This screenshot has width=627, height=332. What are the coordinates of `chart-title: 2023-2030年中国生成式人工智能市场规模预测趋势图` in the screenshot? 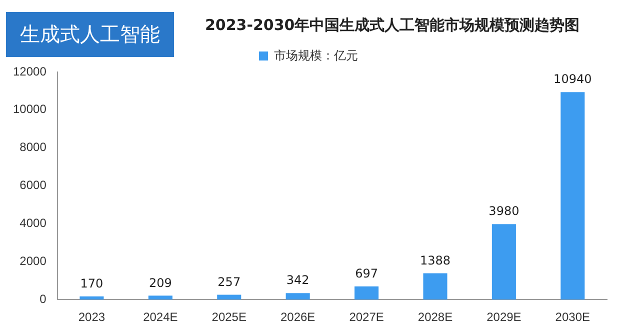 It's located at (392, 25).